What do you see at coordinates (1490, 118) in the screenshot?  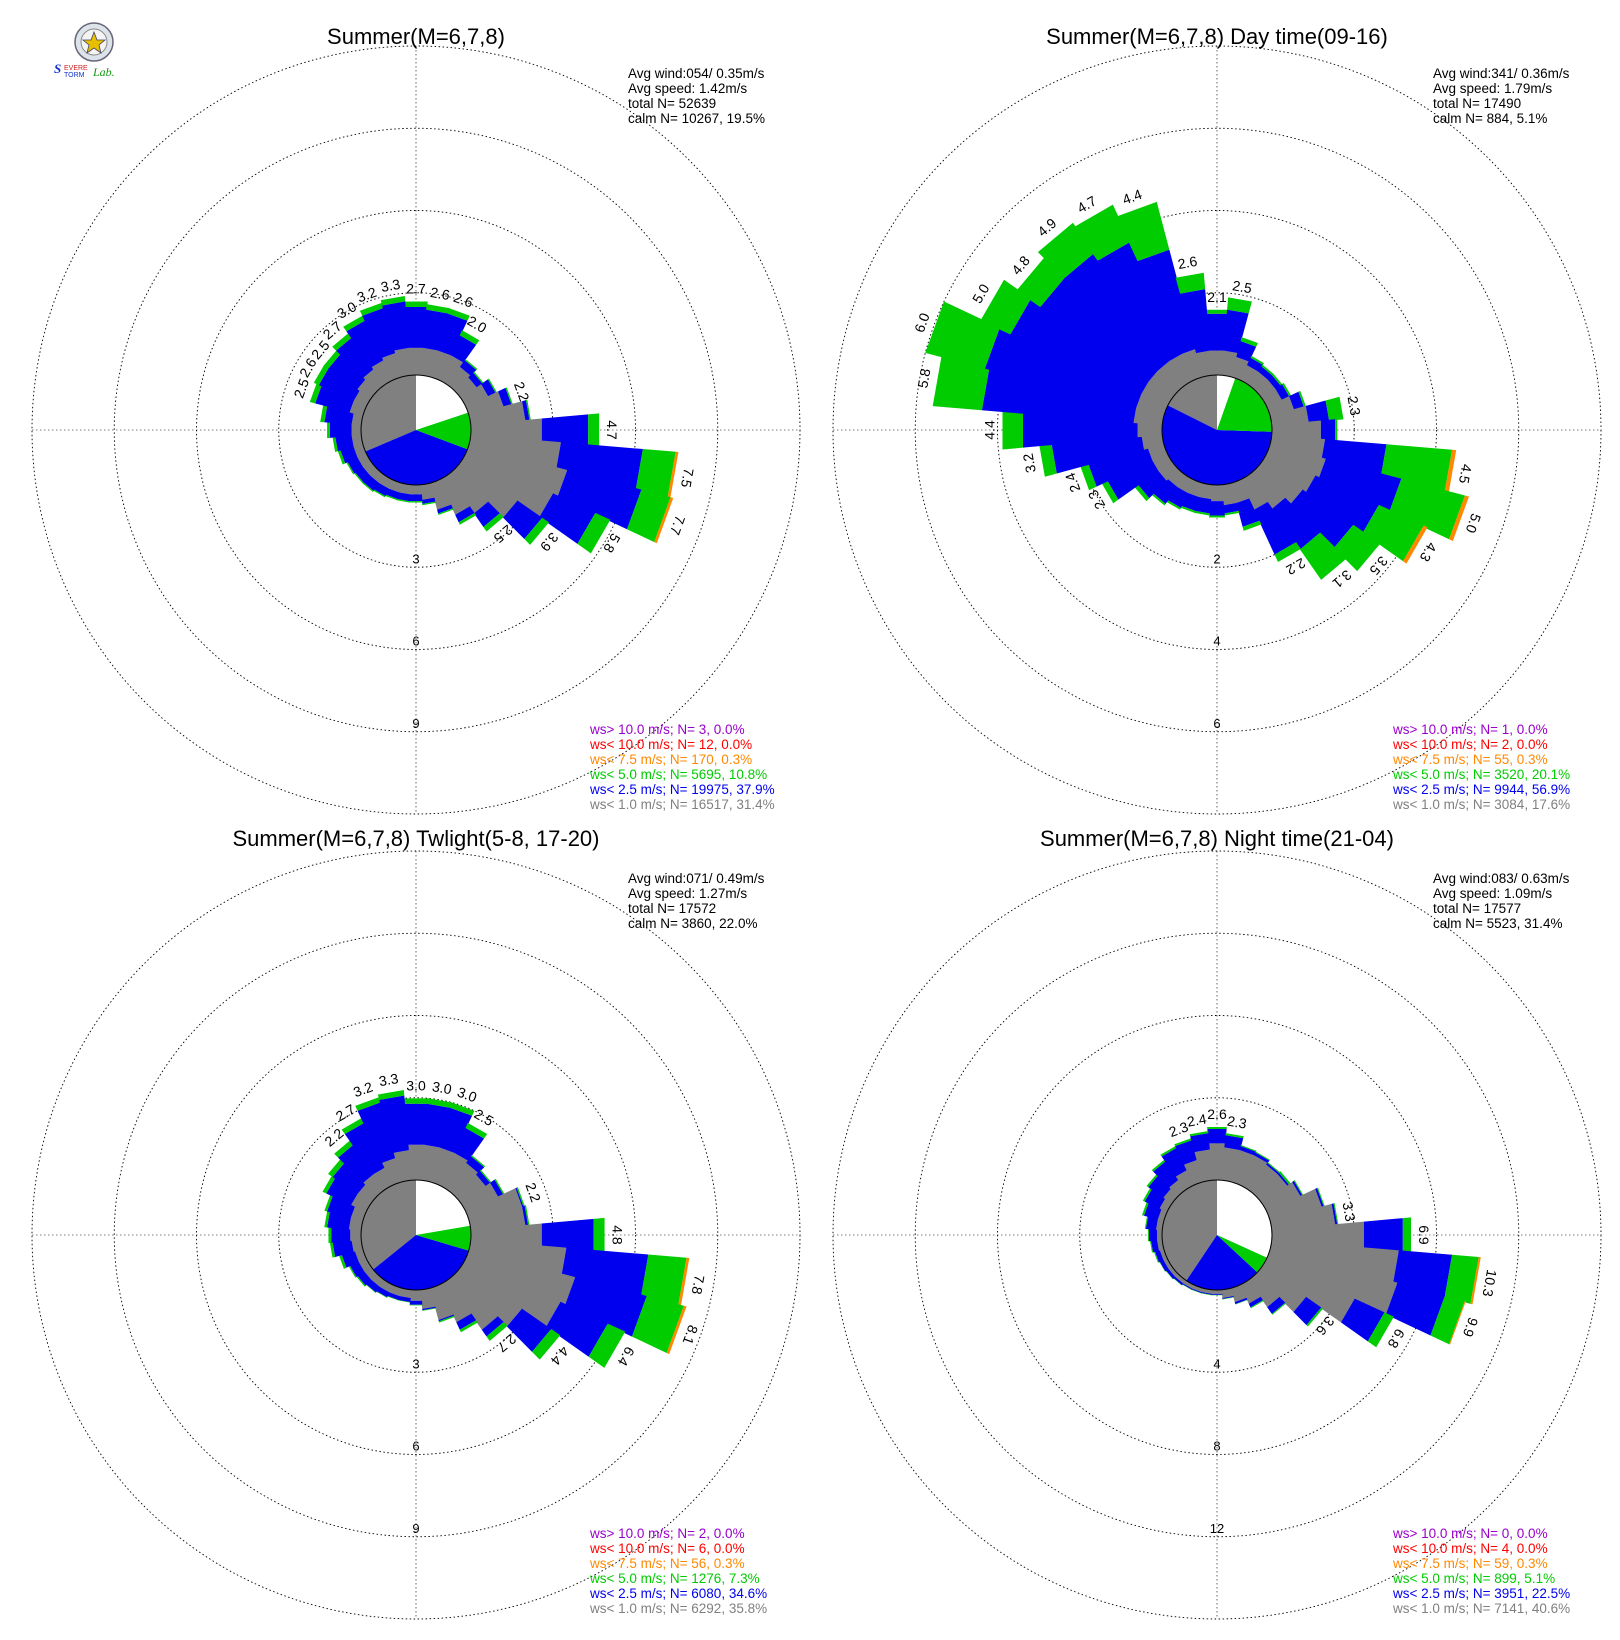 I see `stats-line: calm N= 884, 5.1%` at bounding box center [1490, 118].